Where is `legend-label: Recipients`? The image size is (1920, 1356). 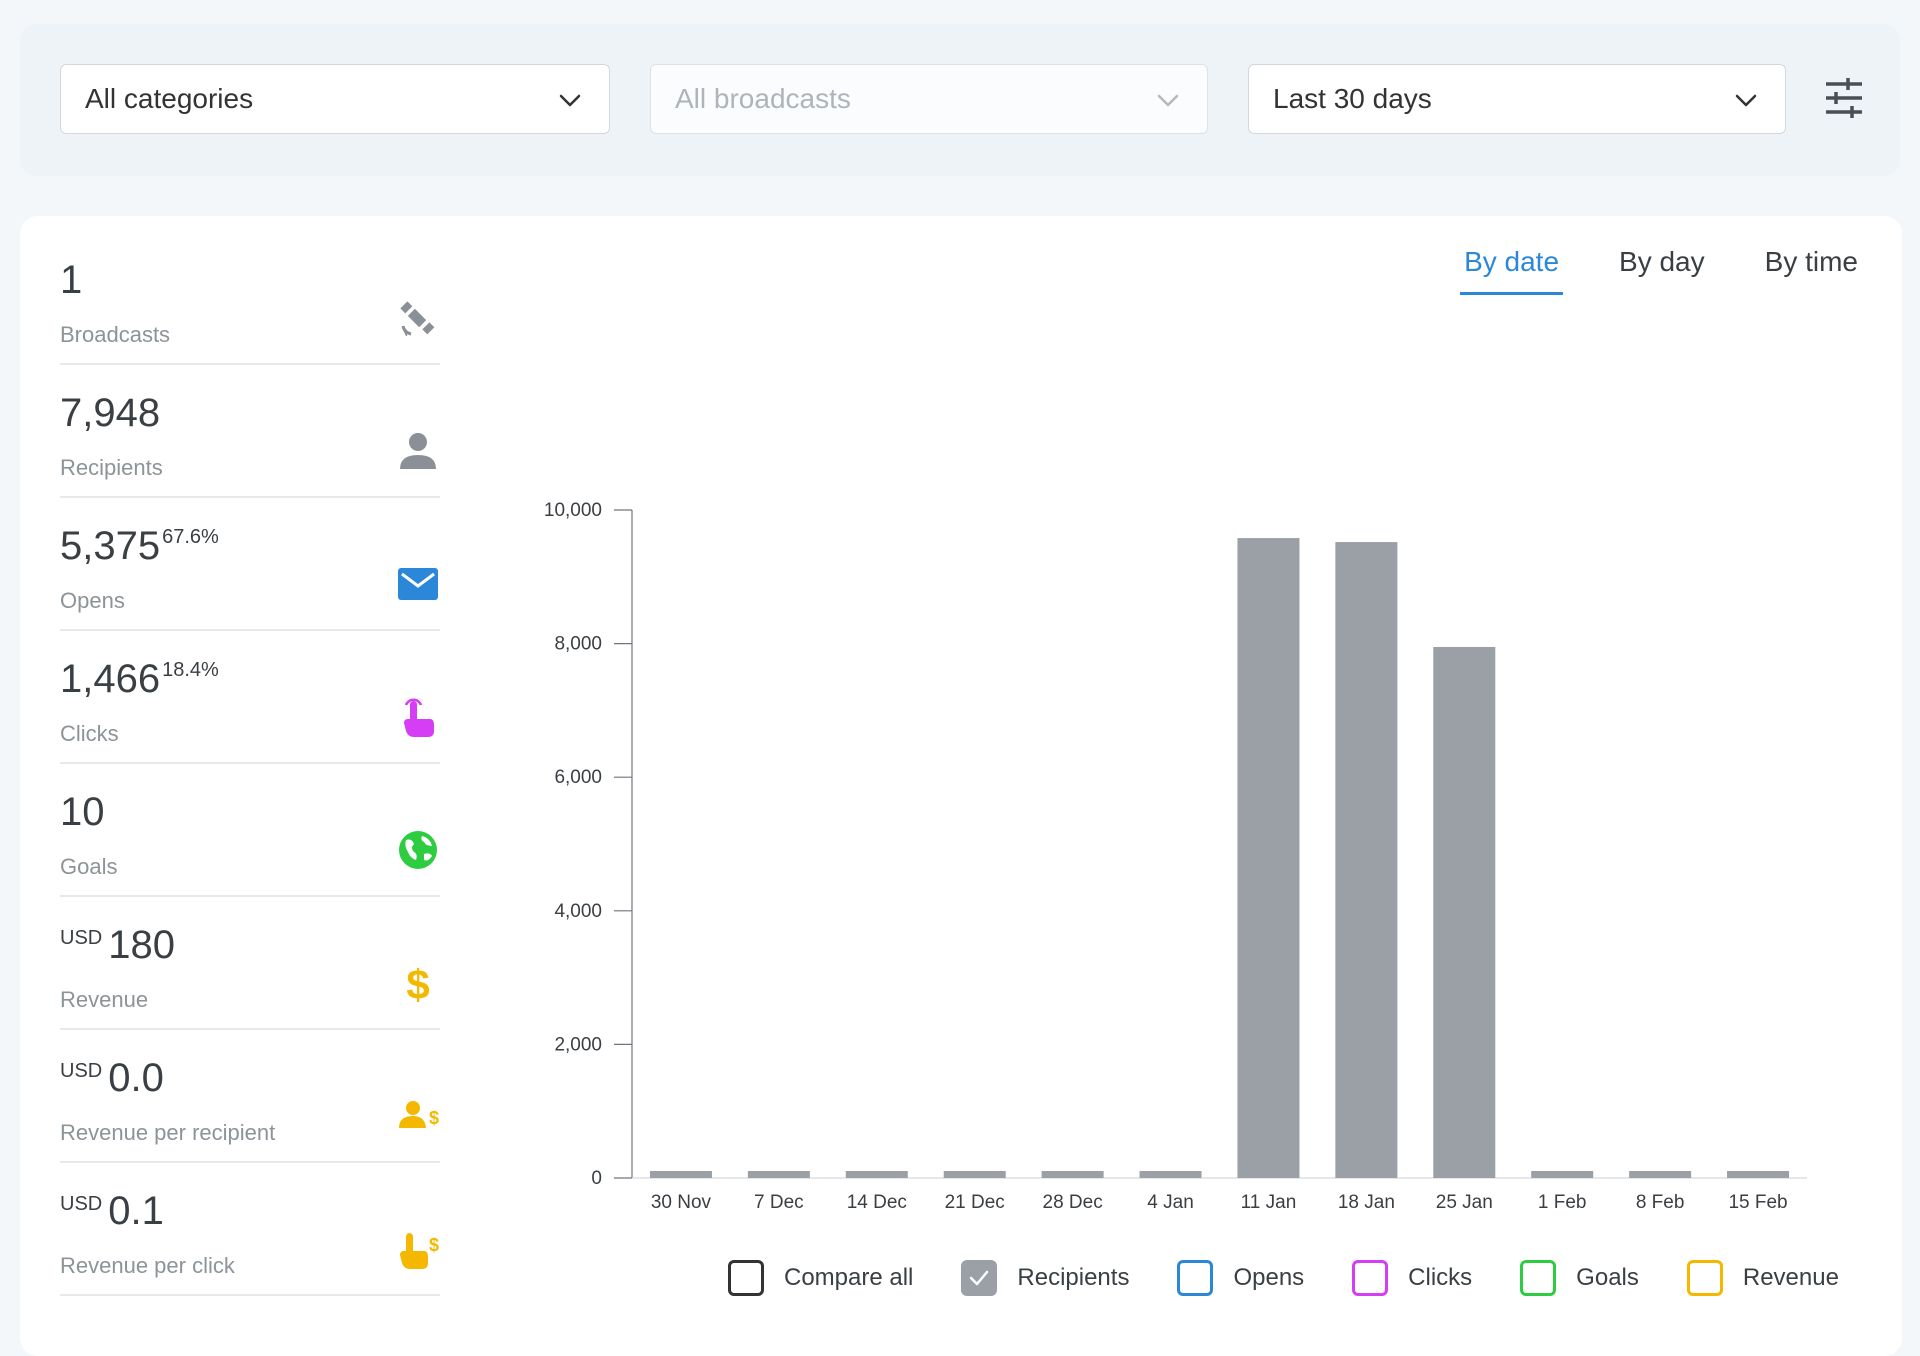 legend-label: Recipients is located at coordinates (1073, 1277).